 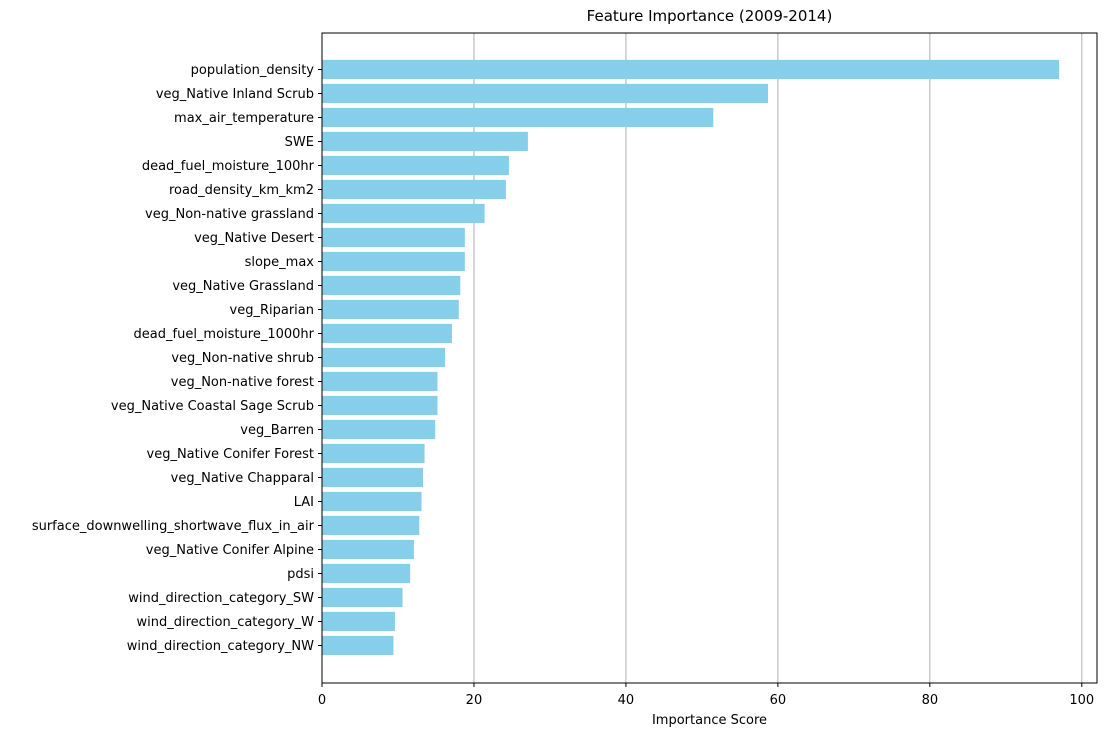 What do you see at coordinates (299, 142) in the screenshot?
I see `y-tick-label-4: SWE` at bounding box center [299, 142].